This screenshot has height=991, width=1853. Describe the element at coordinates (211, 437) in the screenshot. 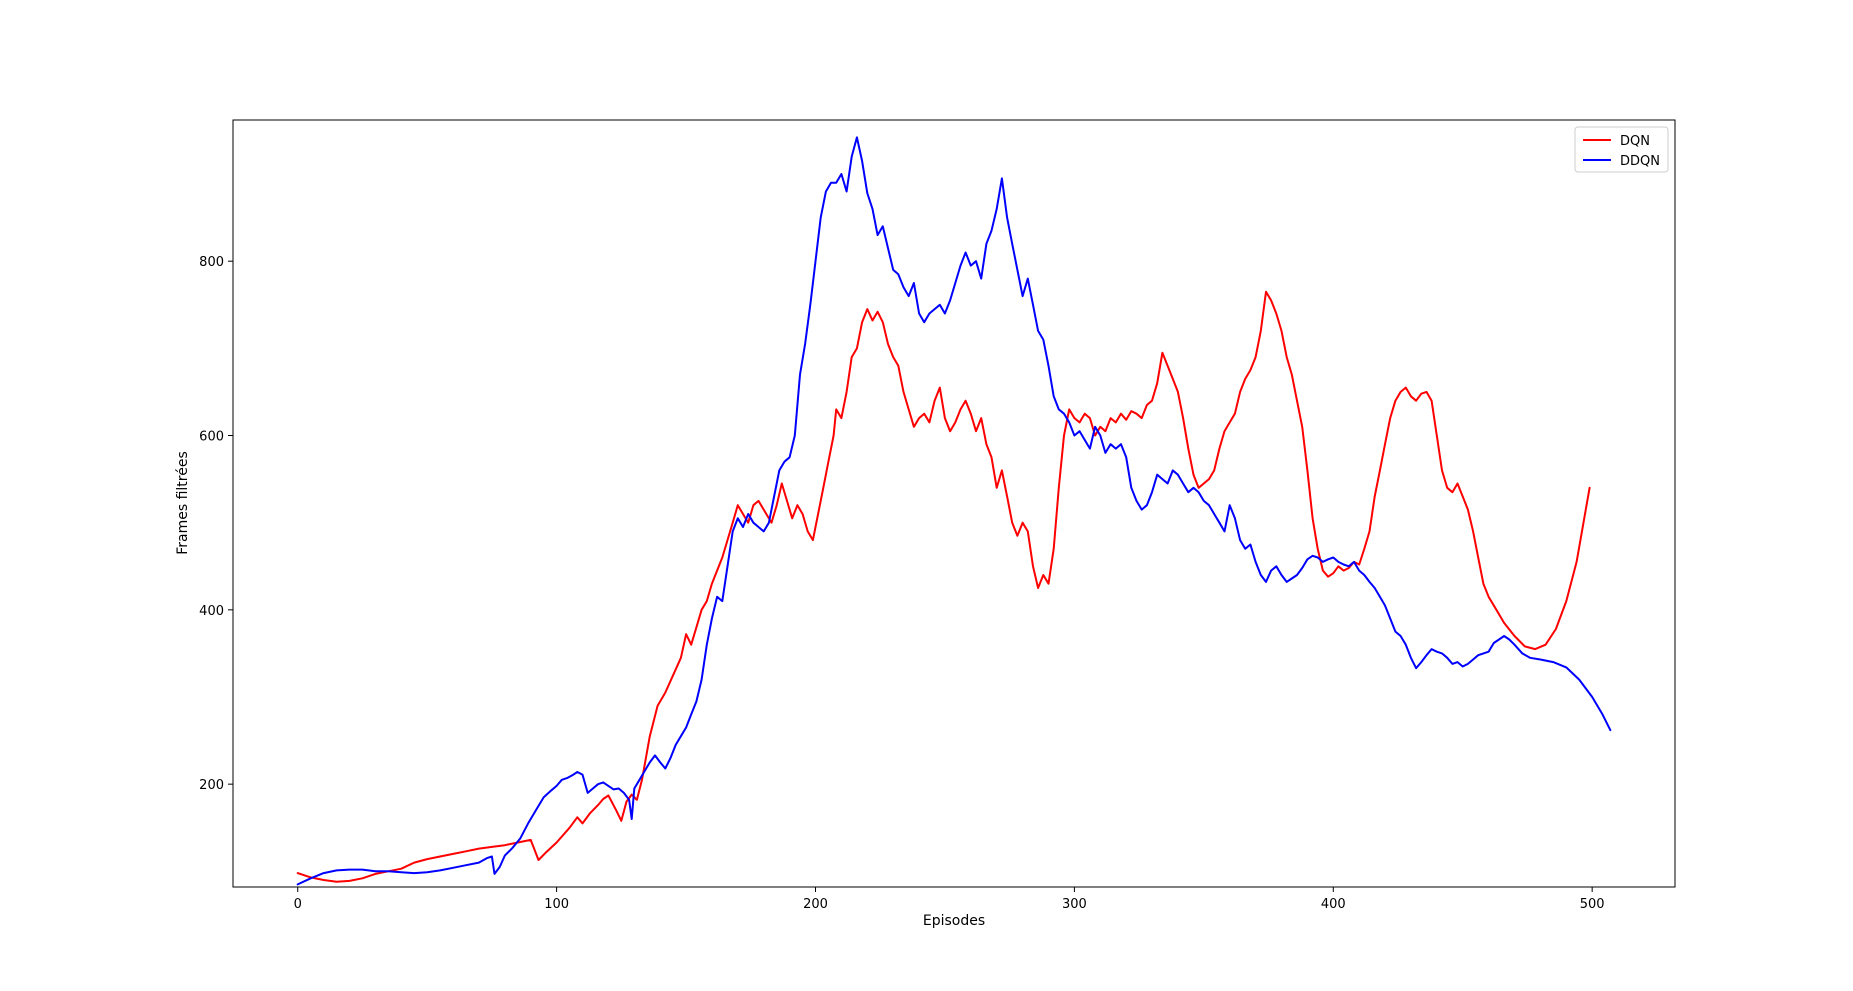

I see `y-tick-label: 600` at that location.